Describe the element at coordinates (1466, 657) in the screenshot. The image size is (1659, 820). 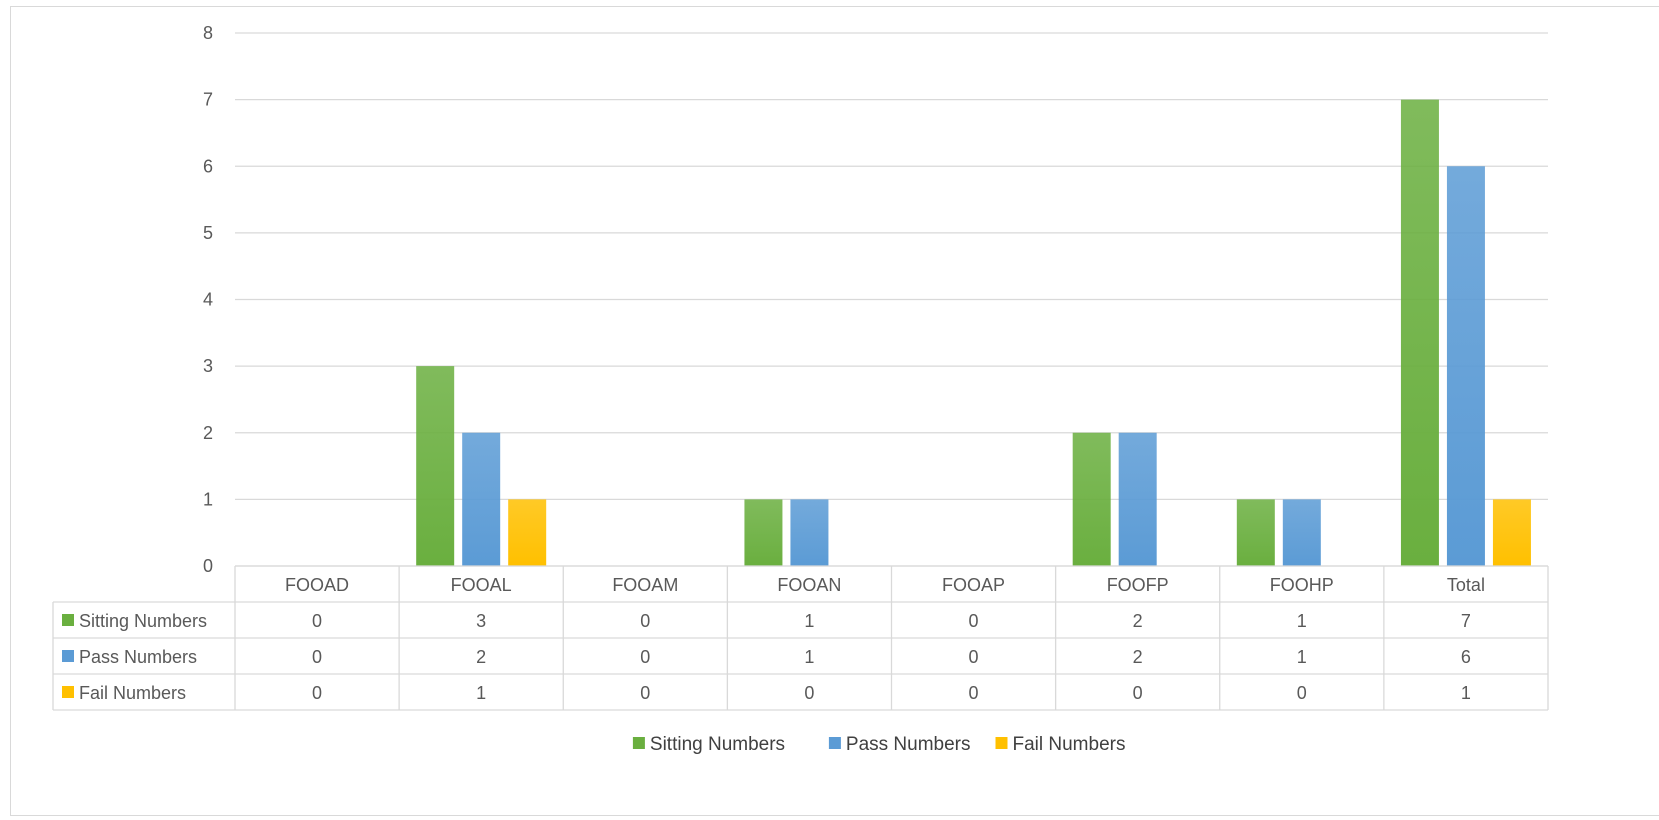
I see `table-cell: 6` at that location.